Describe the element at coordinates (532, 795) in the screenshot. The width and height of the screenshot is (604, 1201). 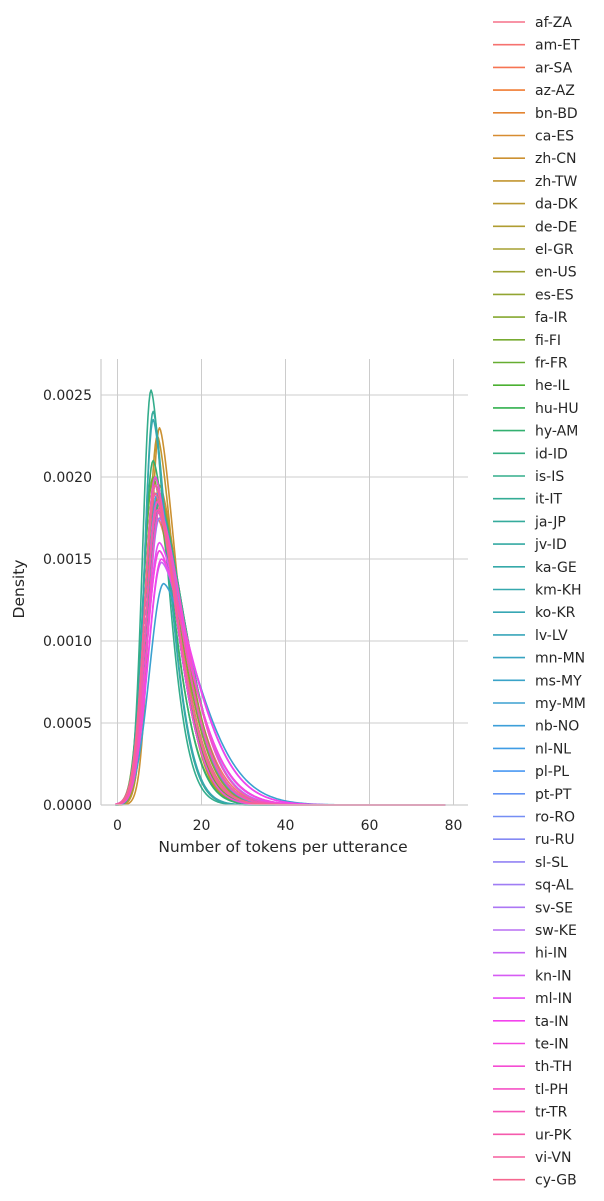
I see `legend-item: pt-PT` at that location.